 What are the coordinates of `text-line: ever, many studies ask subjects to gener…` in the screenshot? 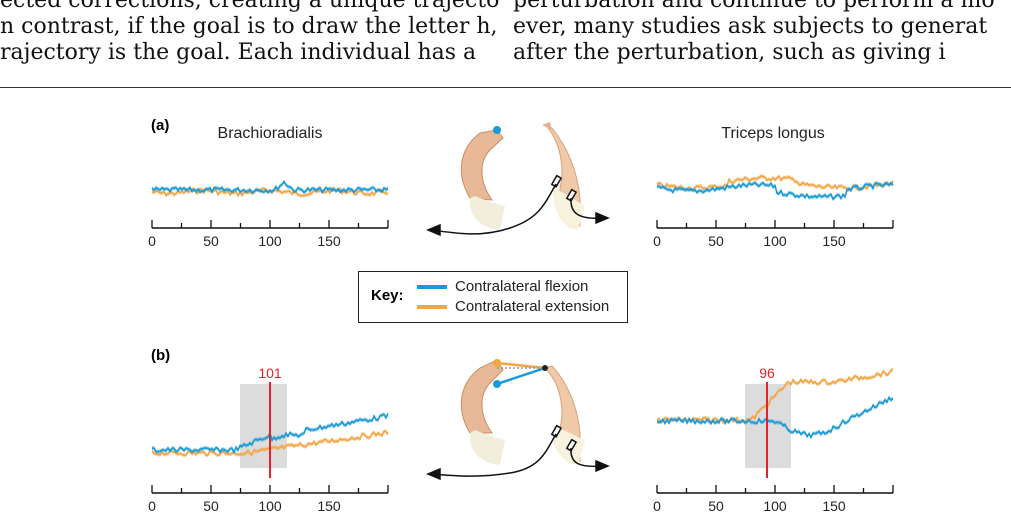 It's located at (750, 26).